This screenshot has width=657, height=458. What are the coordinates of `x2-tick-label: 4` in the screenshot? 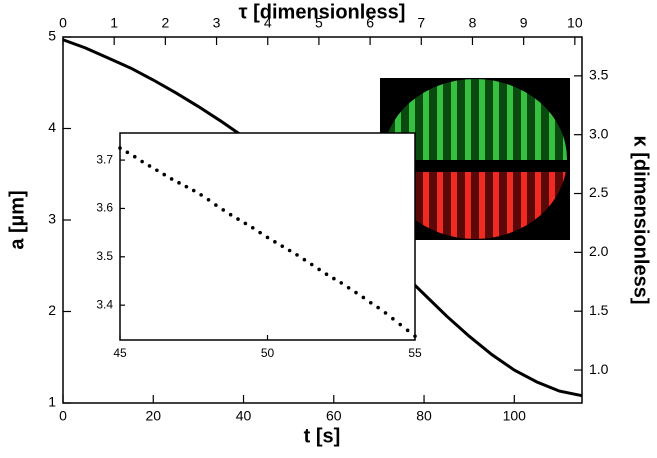 It's located at (268, 23).